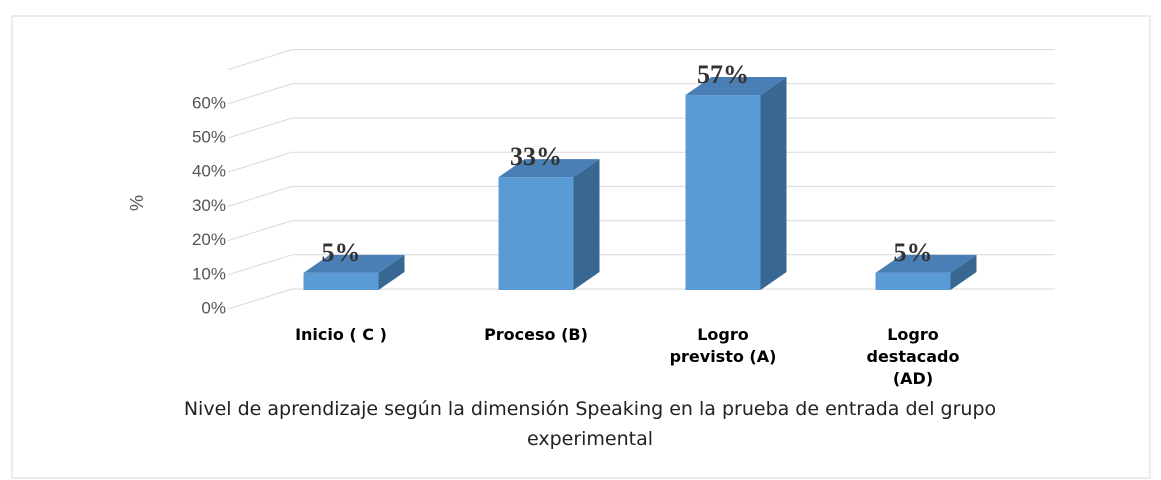  Describe the element at coordinates (723, 74) in the screenshot. I see `value-label: 57%` at that location.